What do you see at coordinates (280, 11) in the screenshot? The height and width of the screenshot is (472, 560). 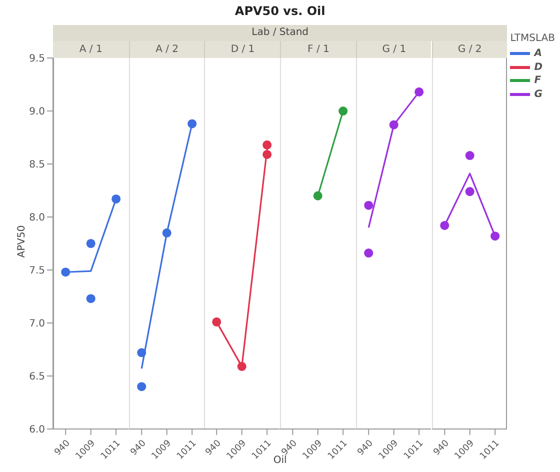 I see `text: APV50 vs. Oil` at bounding box center [280, 11].